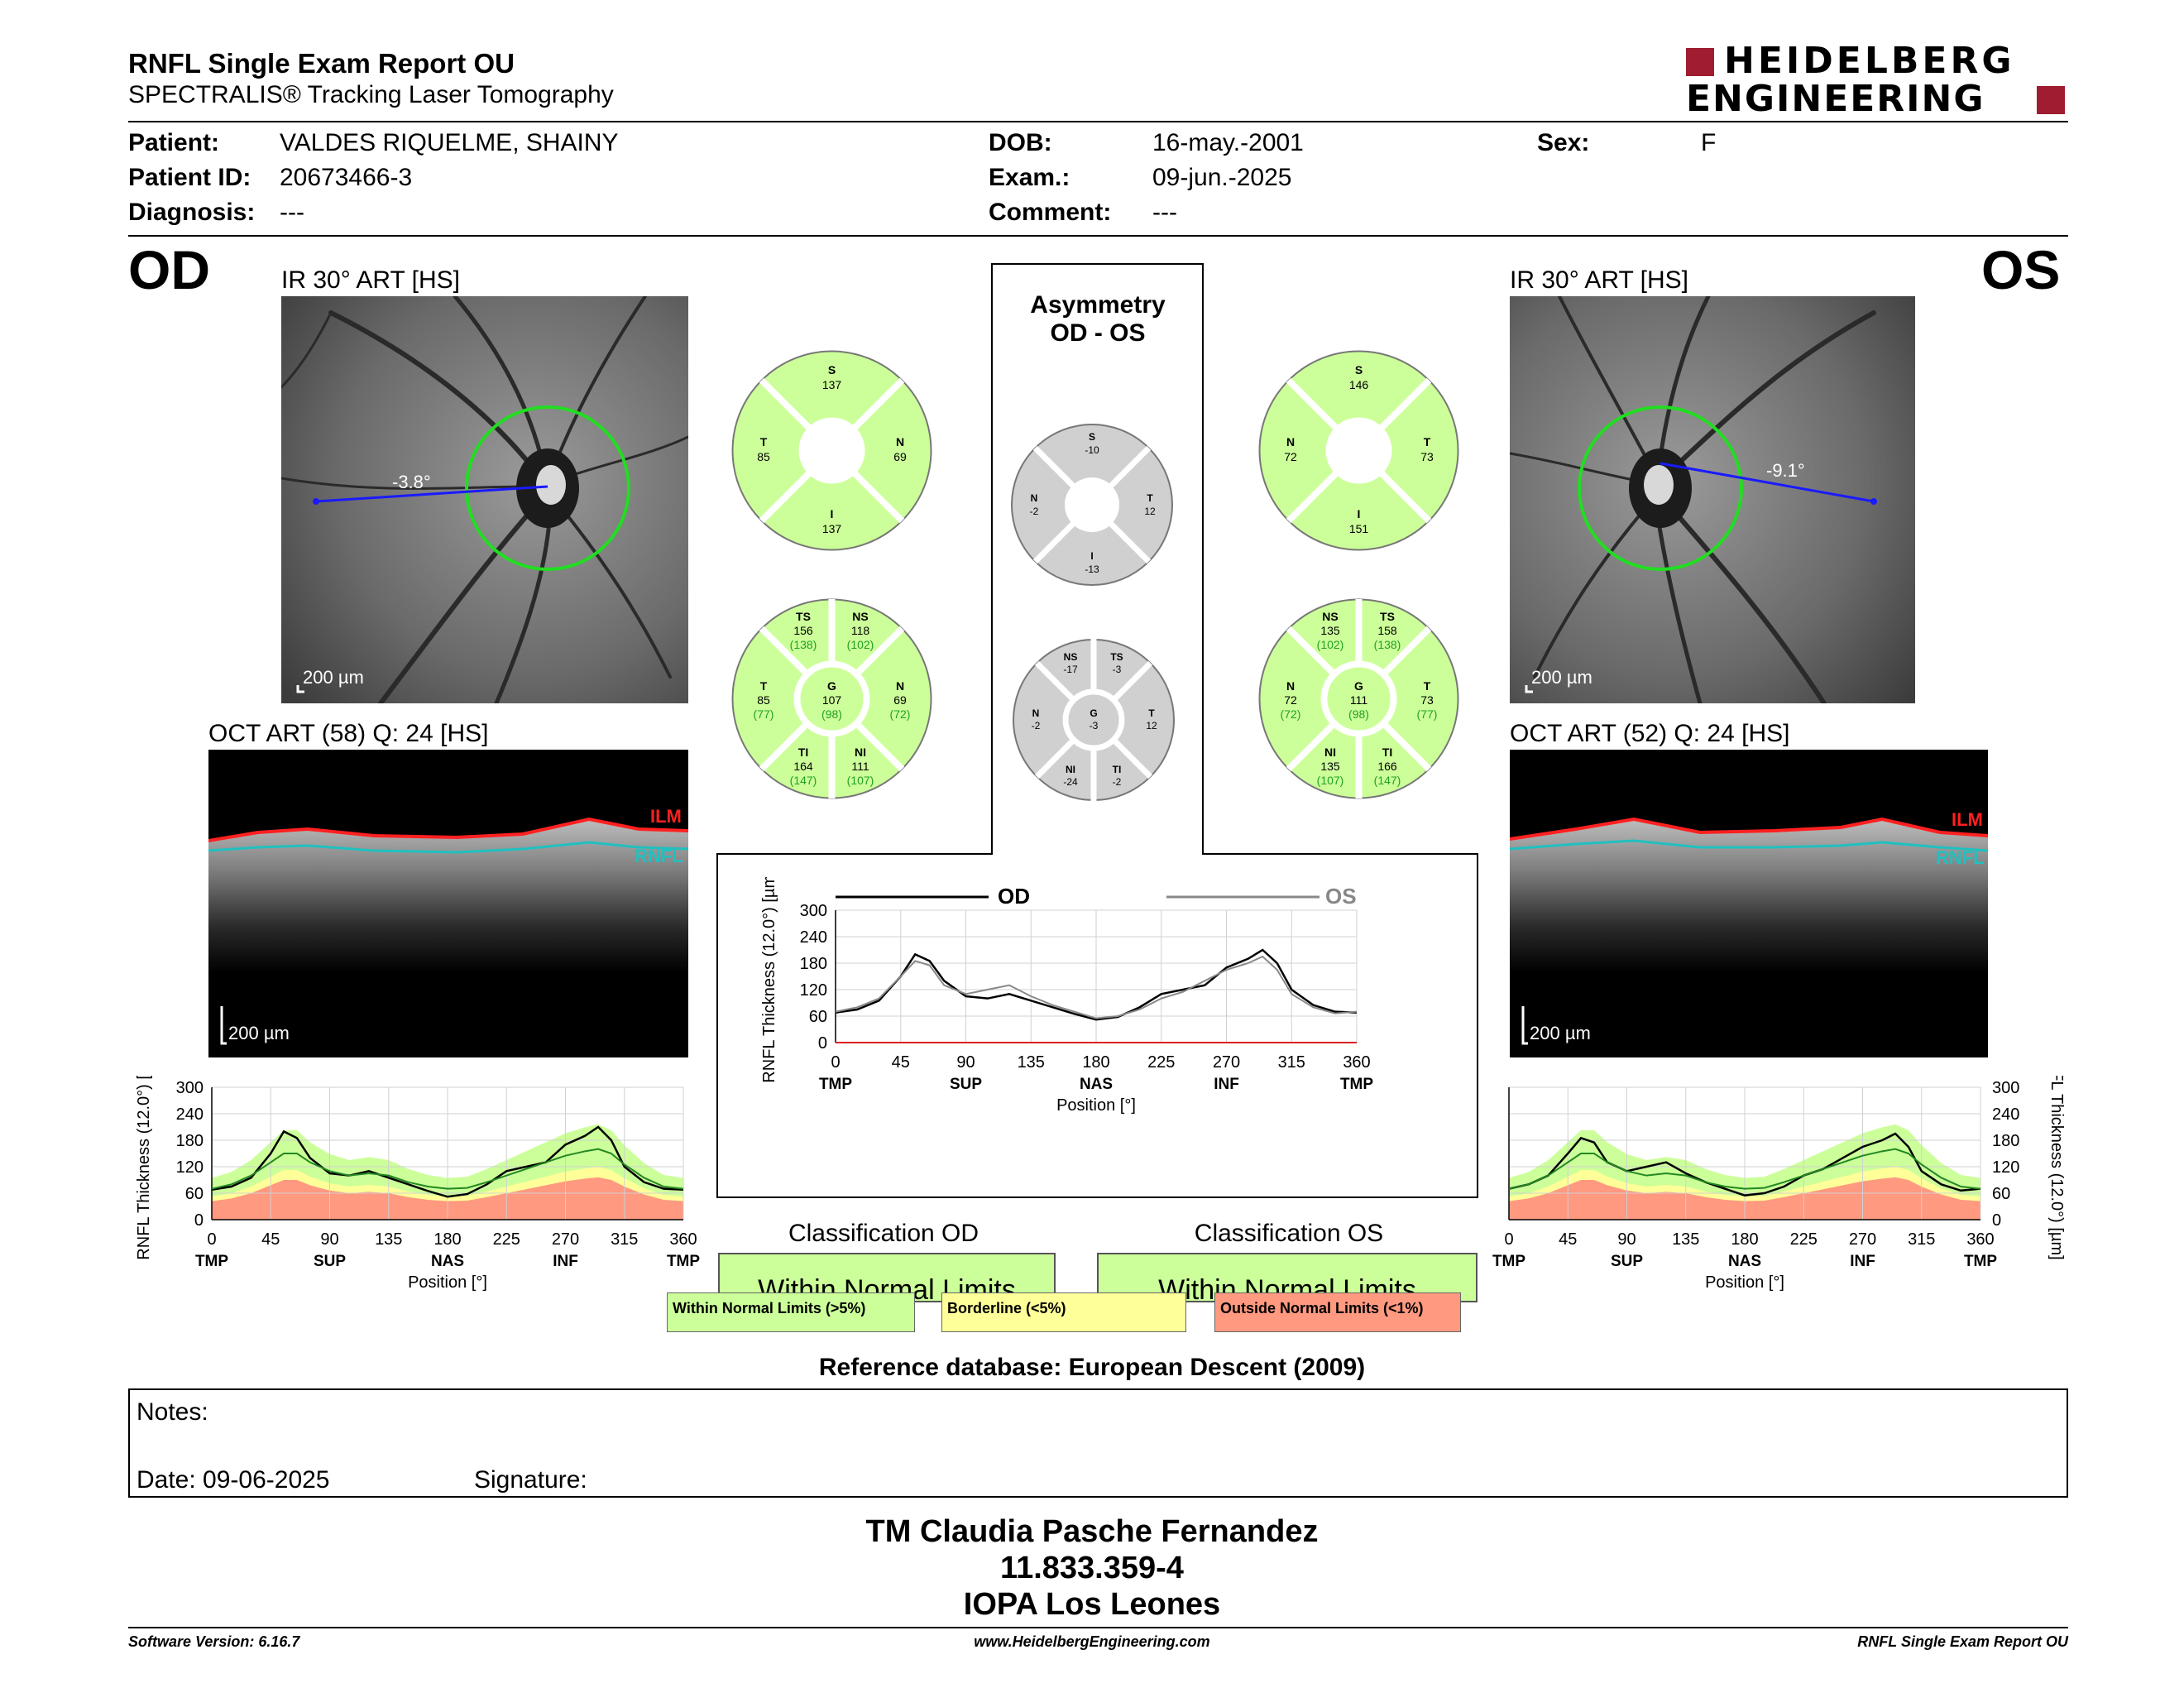 The height and width of the screenshot is (1688, 2184). Describe the element at coordinates (1563, 142) in the screenshot. I see `sex-label: Sex:` at that location.